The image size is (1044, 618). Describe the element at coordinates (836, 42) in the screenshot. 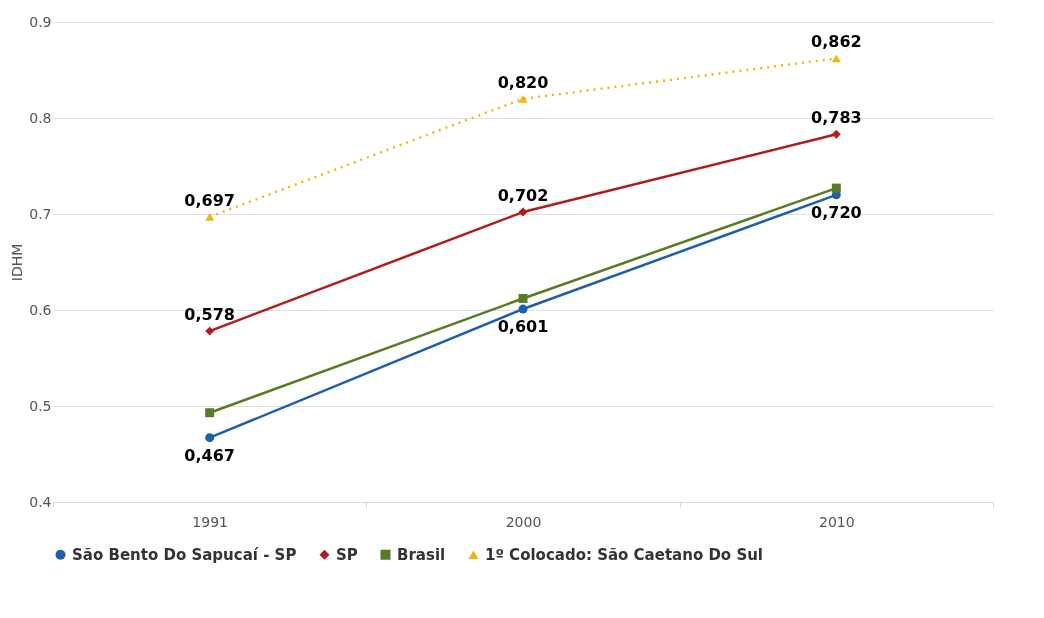

I see `data-label: 0,862` at that location.